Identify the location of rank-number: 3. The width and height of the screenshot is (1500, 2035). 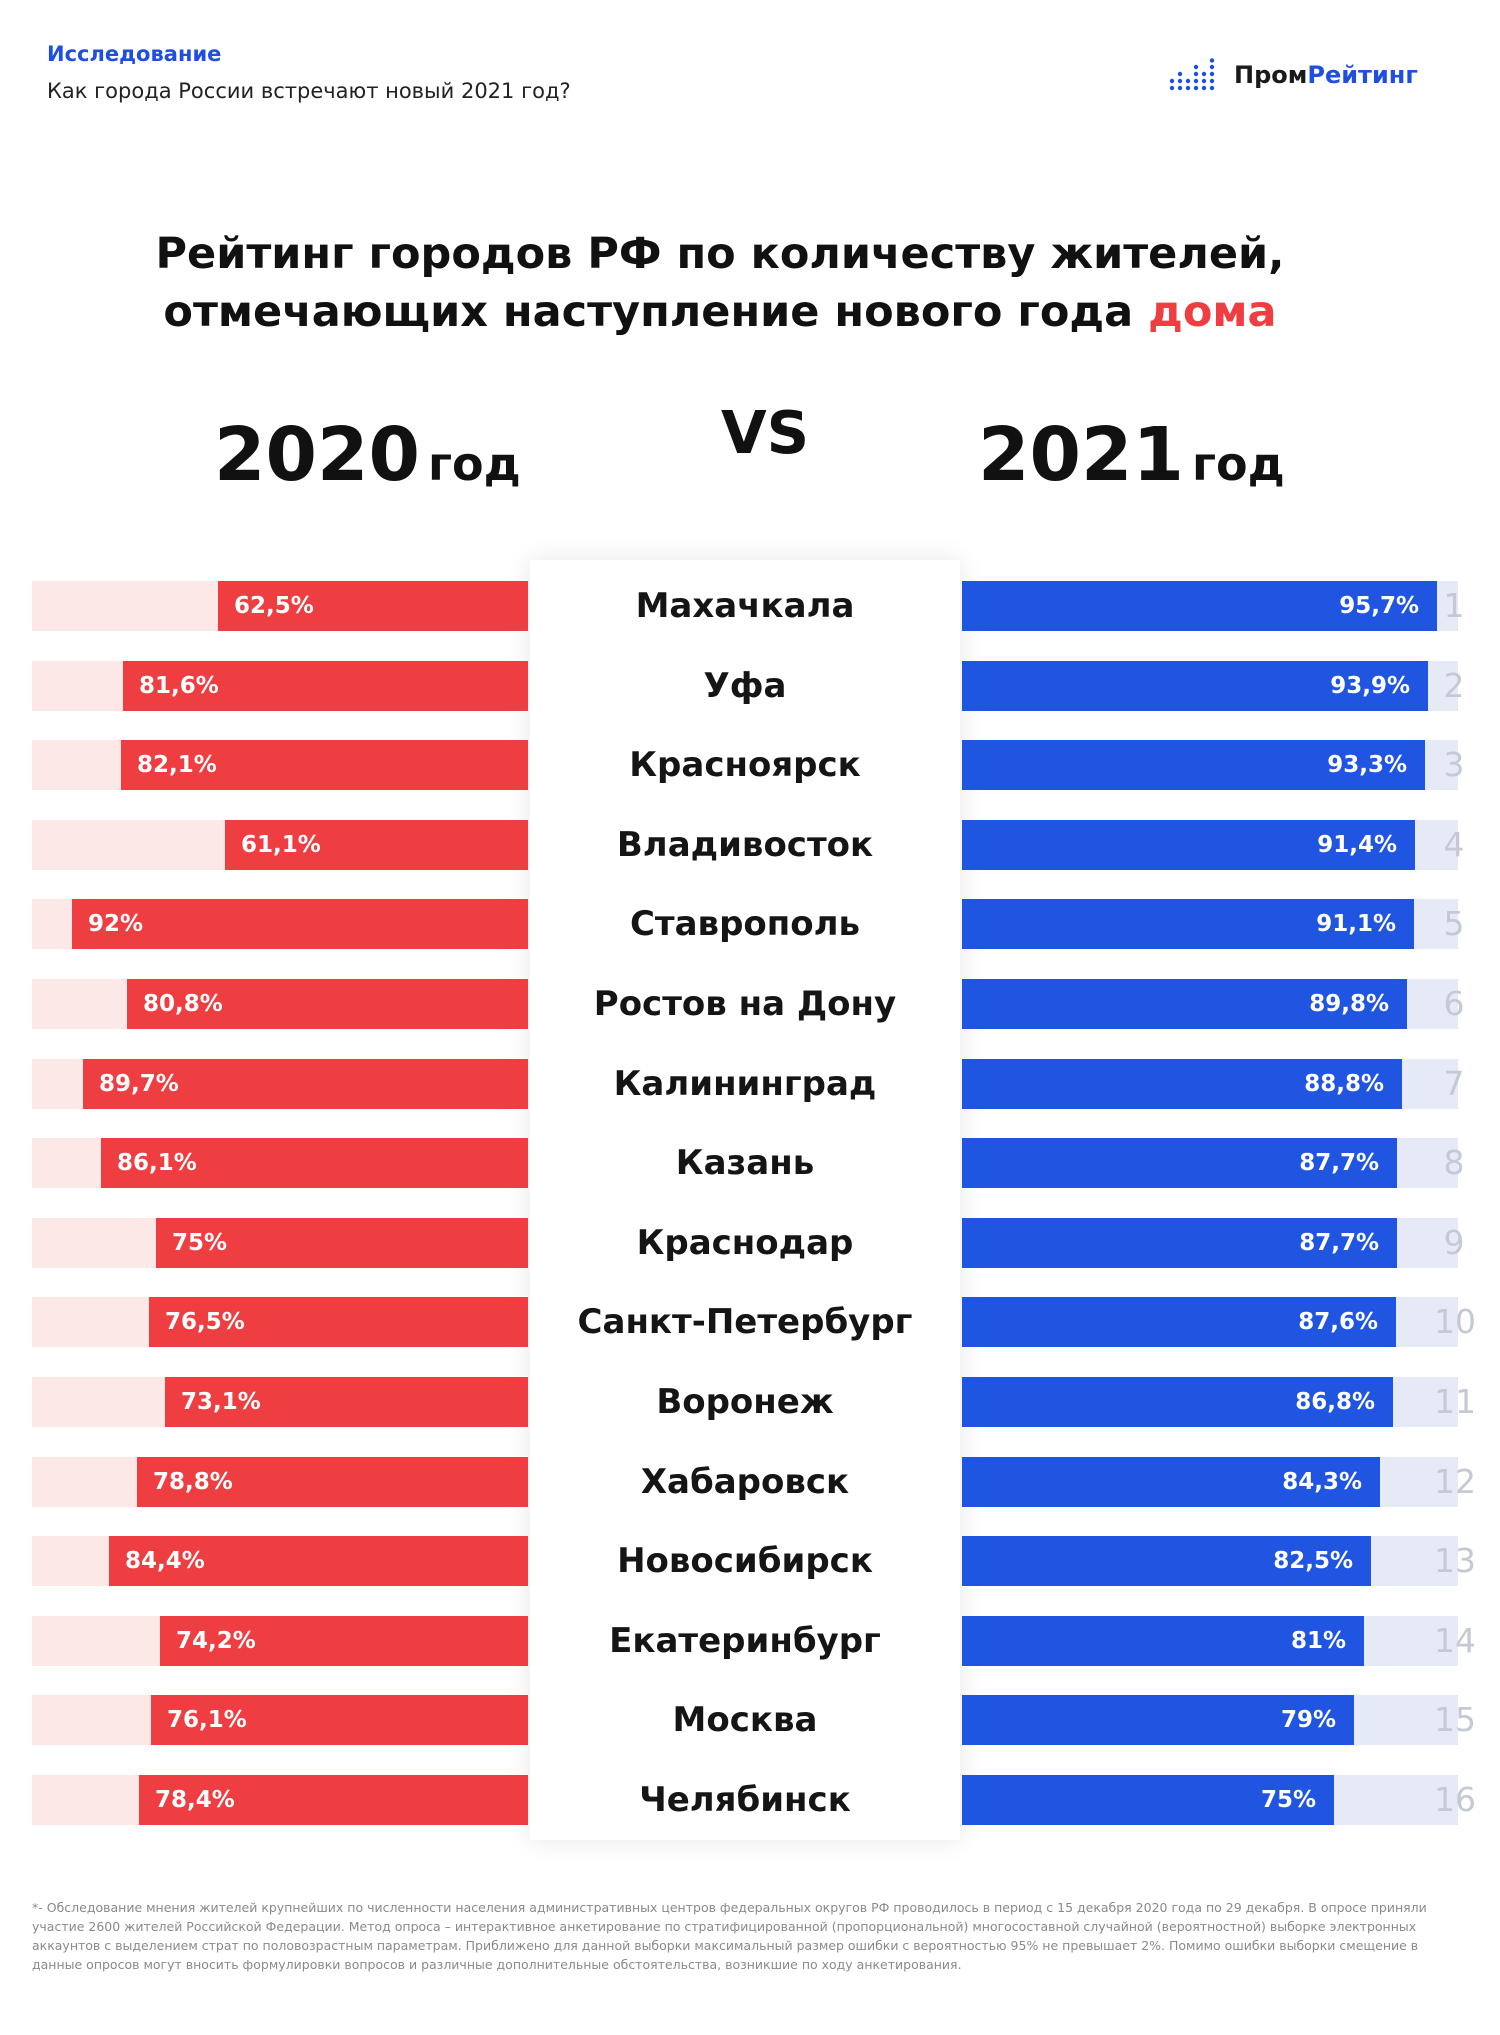
(1454, 764).